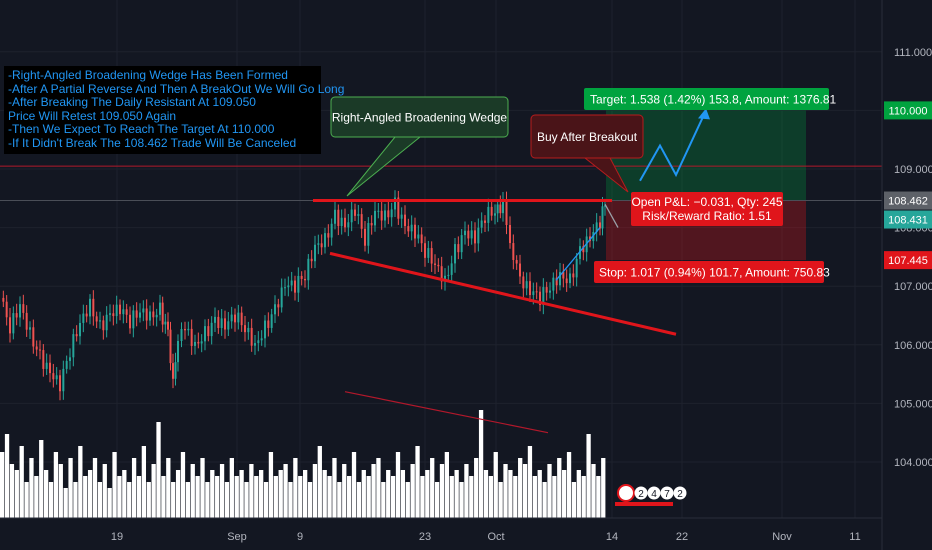  What do you see at coordinates (441, 530) in the screenshot?
I see `time-axis: 19 Sep 9 23 Oct 14 22 Nov 11` at bounding box center [441, 530].